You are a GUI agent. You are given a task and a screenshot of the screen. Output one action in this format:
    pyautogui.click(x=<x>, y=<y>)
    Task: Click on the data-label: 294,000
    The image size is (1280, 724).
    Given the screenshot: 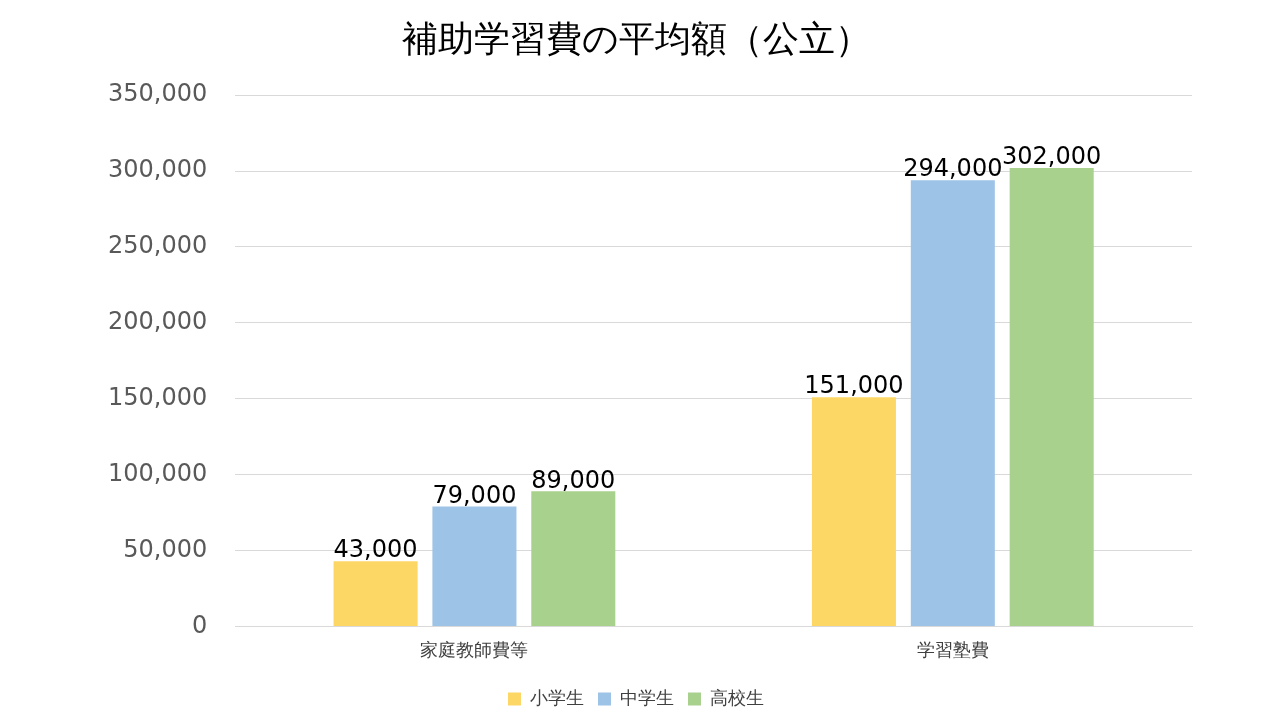 What is the action you would take?
    pyautogui.click(x=953, y=168)
    